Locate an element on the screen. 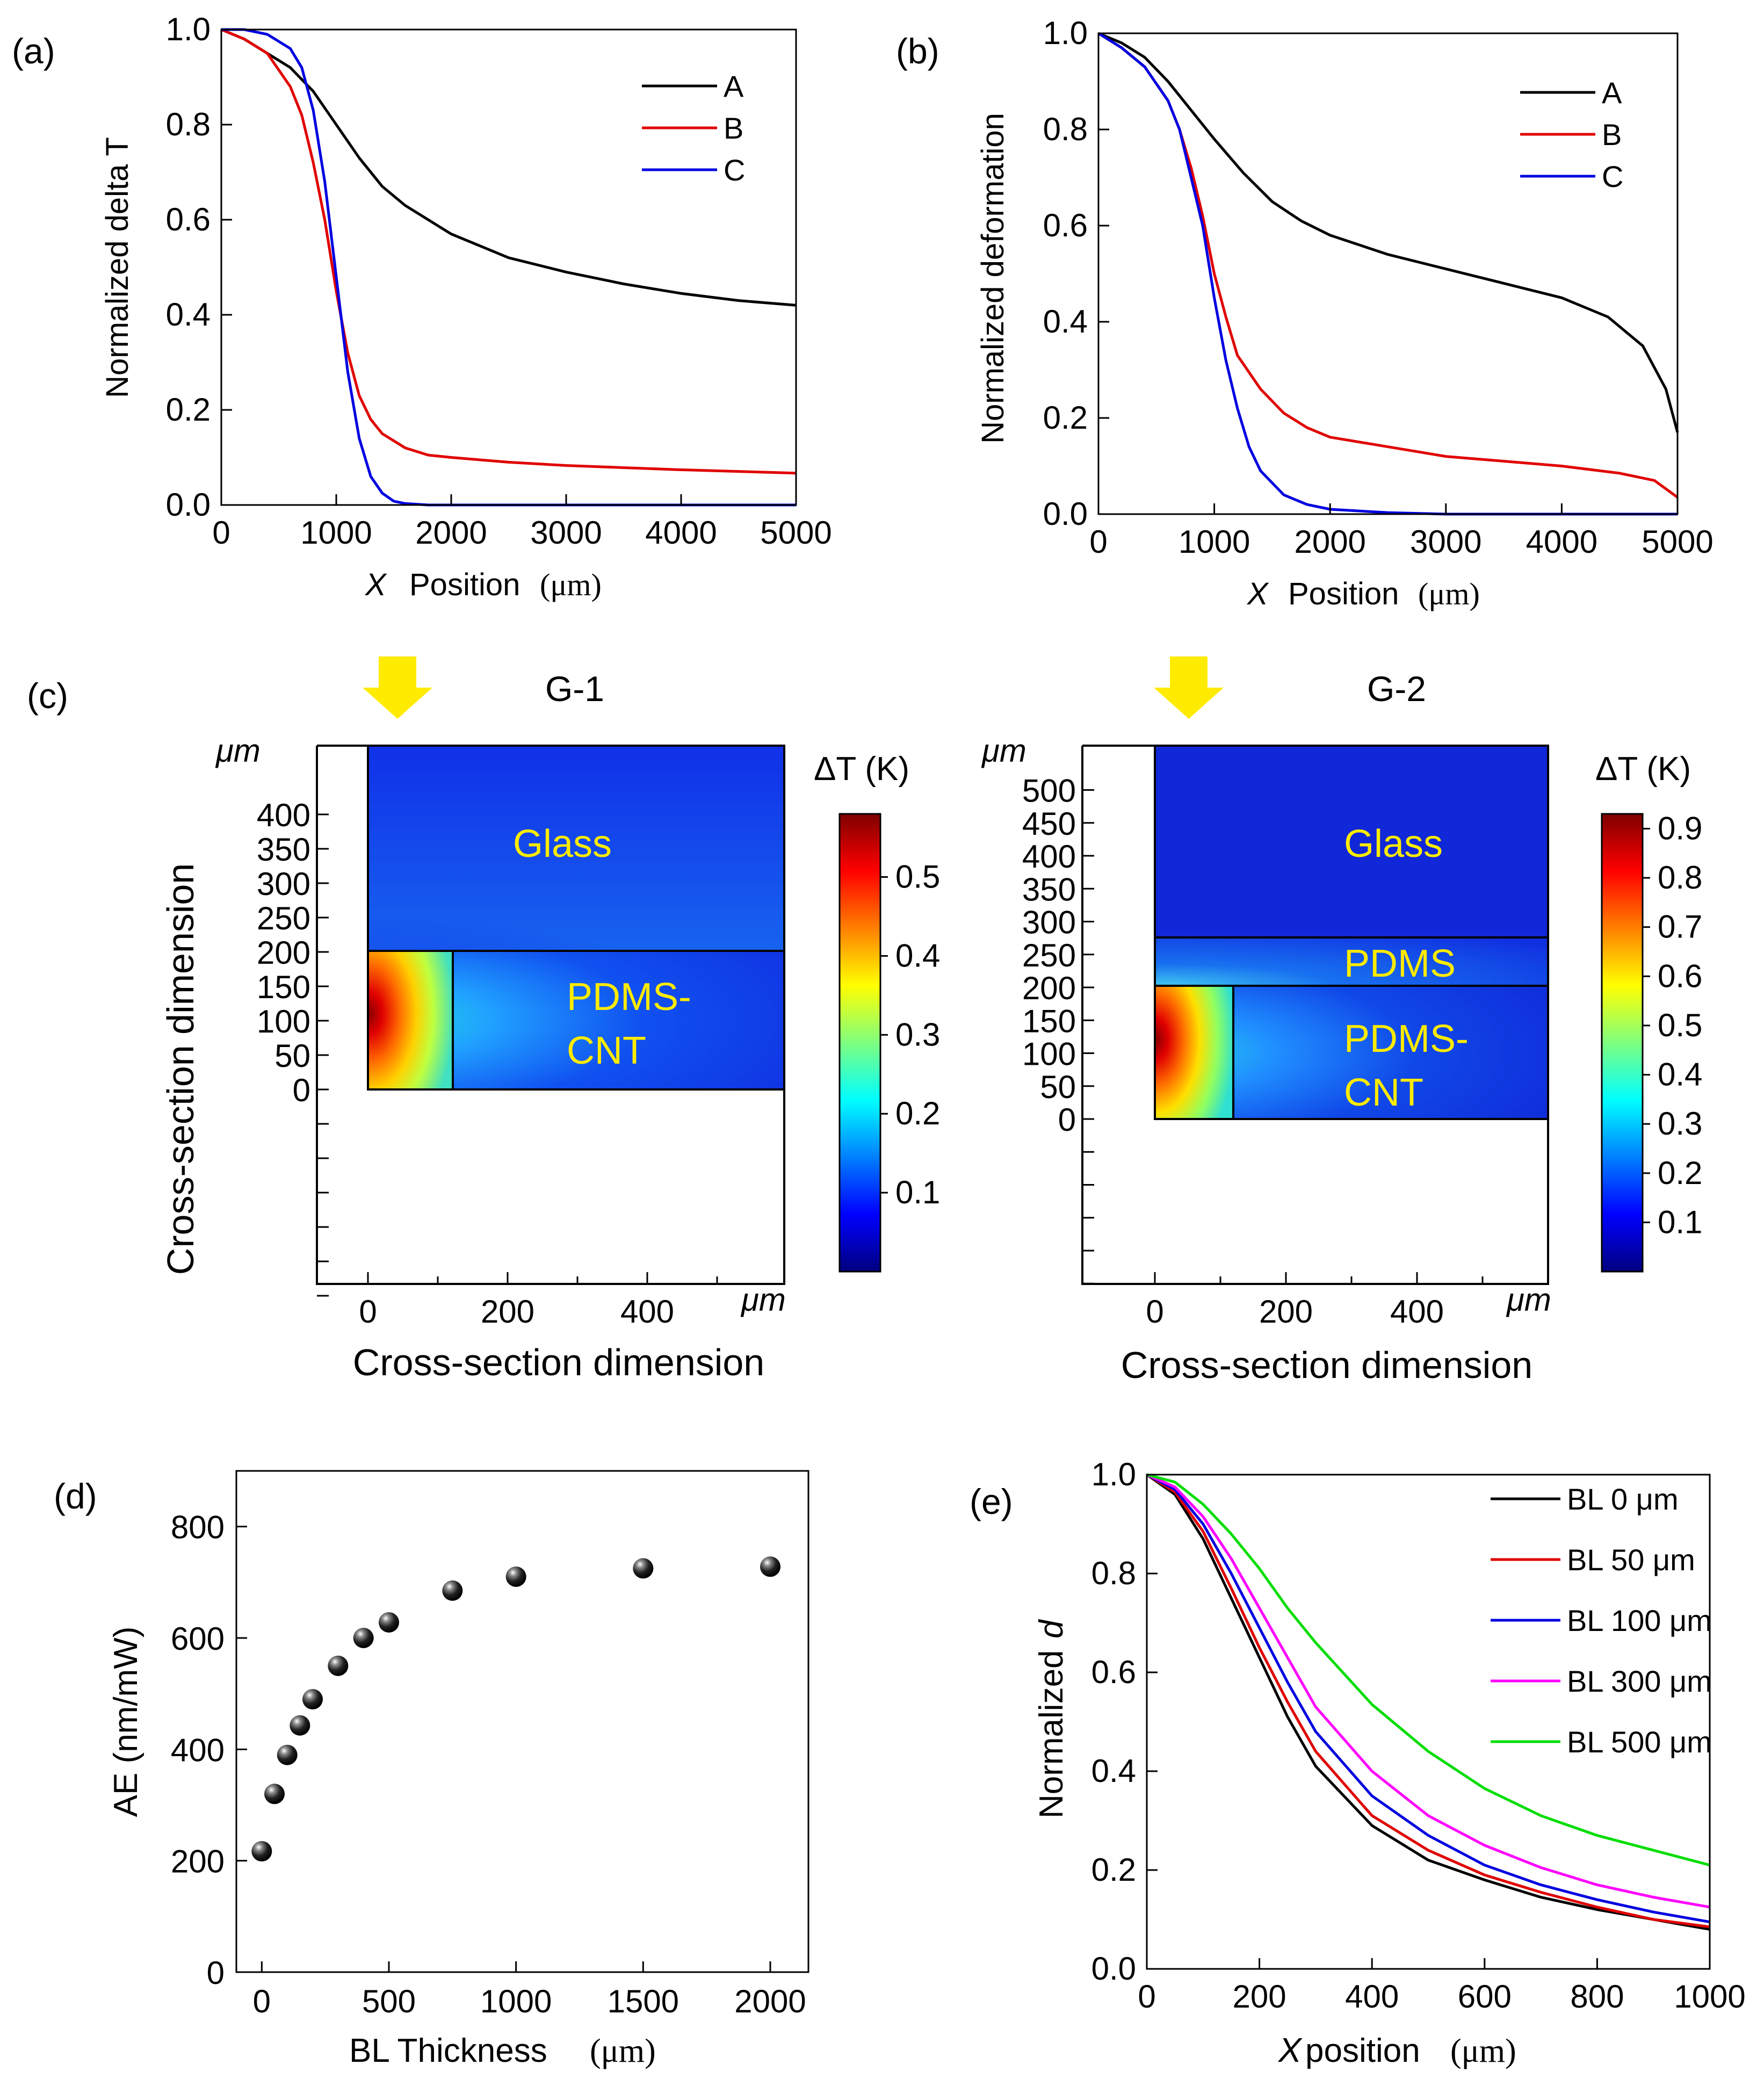  y-axis-title-b: Normalized deformation is located at coordinates (992, 278).